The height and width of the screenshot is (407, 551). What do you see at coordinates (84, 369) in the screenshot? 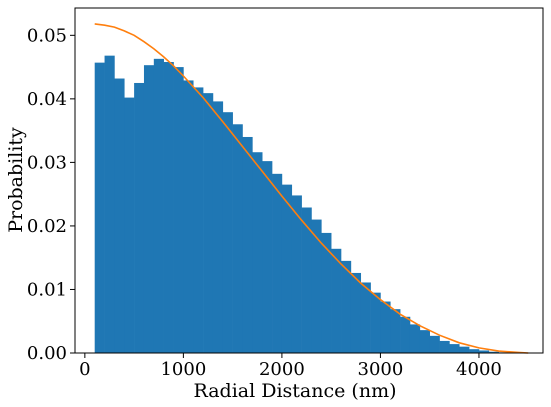
I see `x-tick-label: 0` at bounding box center [84, 369].